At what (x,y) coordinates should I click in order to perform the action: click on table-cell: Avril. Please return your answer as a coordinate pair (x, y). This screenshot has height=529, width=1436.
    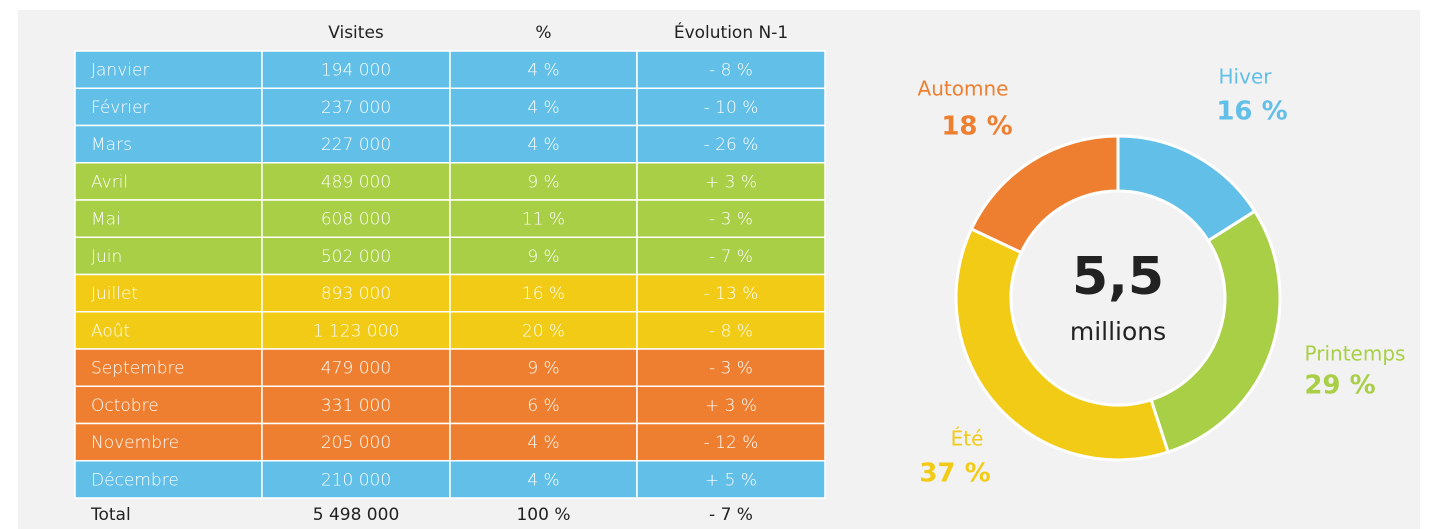
    Looking at the image, I should click on (109, 182).